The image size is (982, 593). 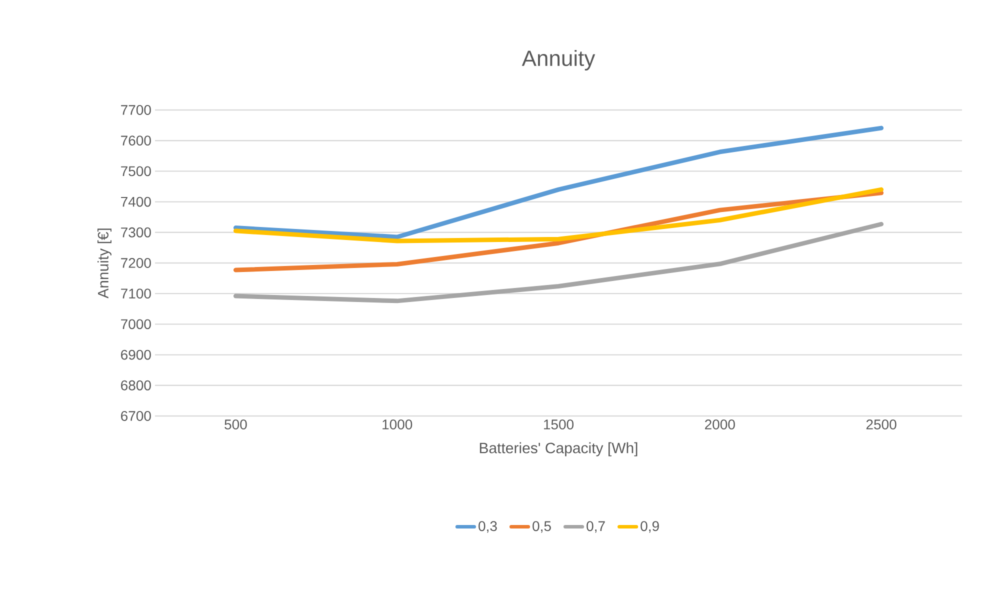 What do you see at coordinates (559, 449) in the screenshot?
I see `x-axis-title: Batteries' Capacity [Wh]` at bounding box center [559, 449].